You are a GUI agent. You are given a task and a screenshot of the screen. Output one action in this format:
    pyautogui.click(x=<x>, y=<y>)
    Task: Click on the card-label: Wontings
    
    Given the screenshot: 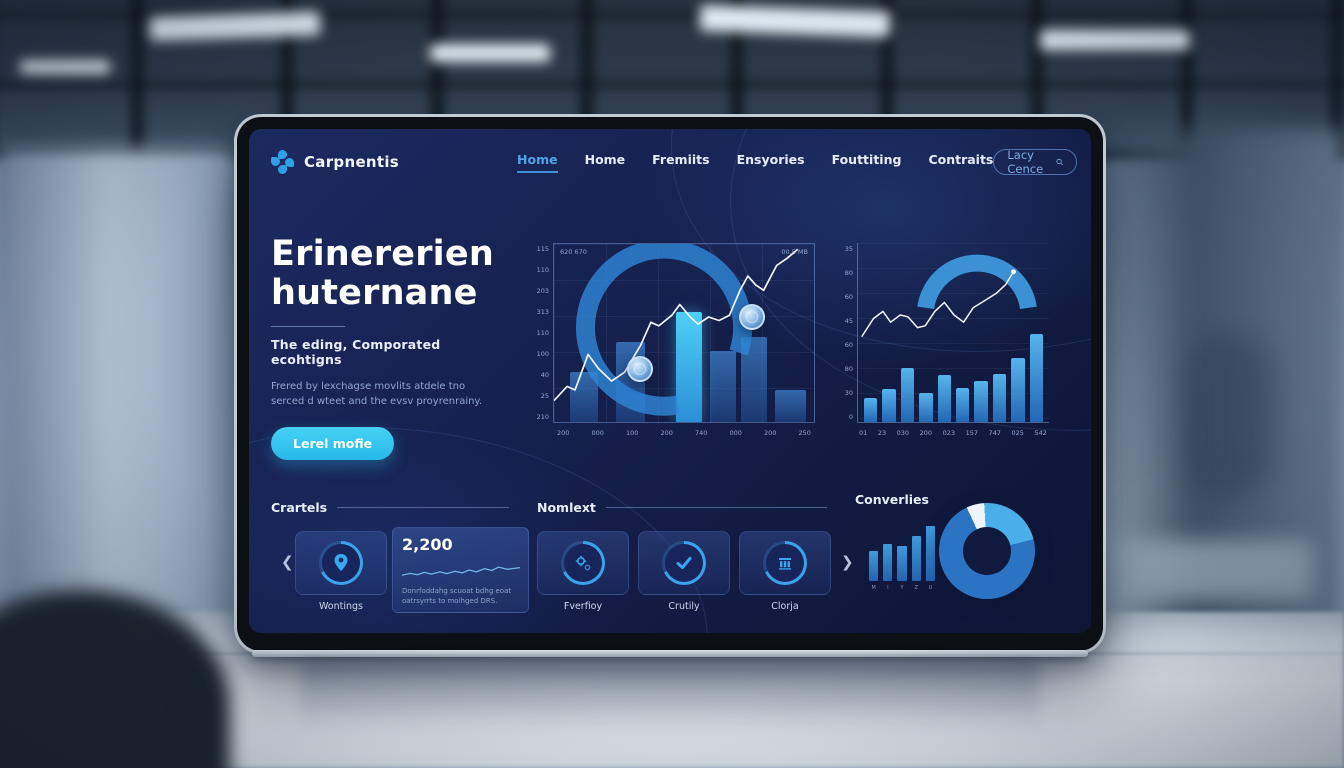 What is the action you would take?
    pyautogui.click(x=341, y=606)
    